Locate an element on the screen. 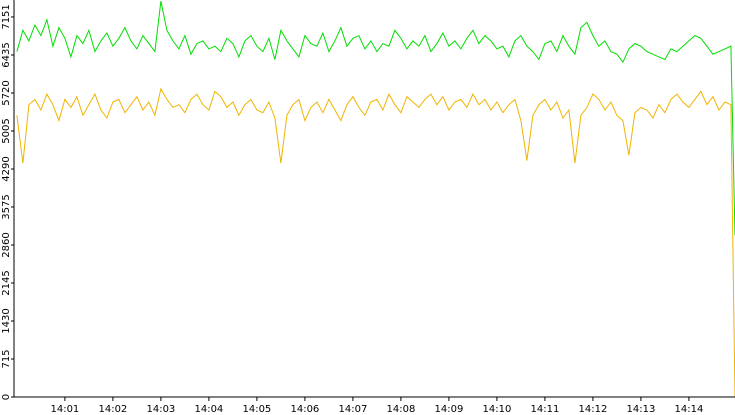  x-tick-label: 14:14 is located at coordinates (689, 409).